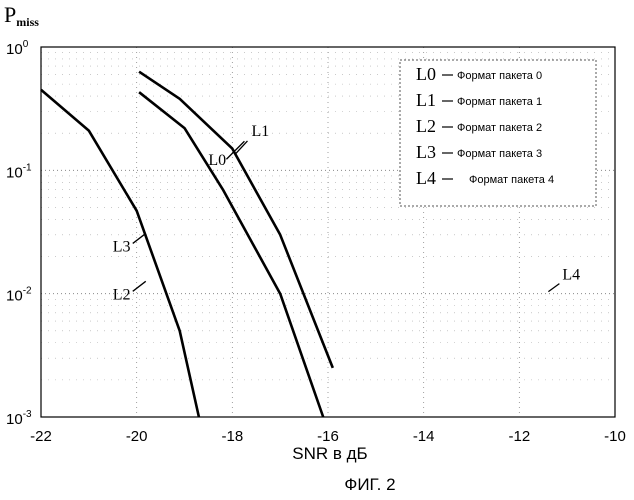  I want to click on legend-code-L0: L0, so click(426, 74).